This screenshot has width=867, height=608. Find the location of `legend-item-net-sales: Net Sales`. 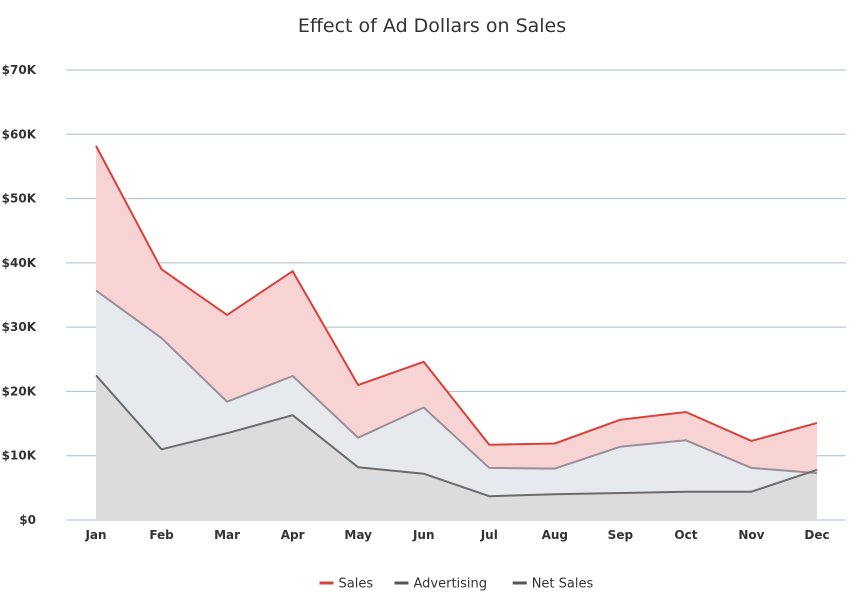

legend-item-net-sales: Net Sales is located at coordinates (553, 584).